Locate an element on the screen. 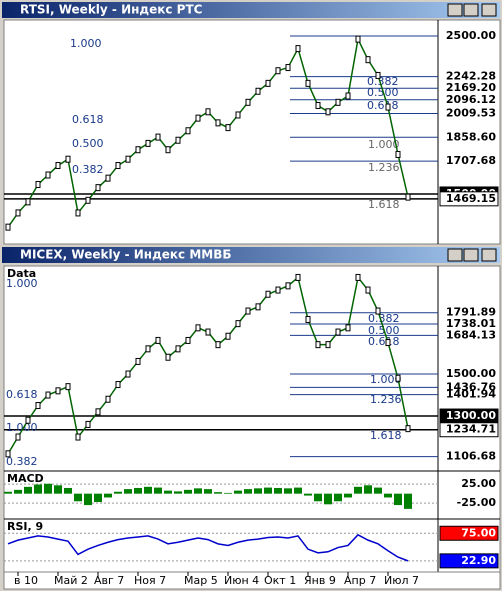 The height and width of the screenshot is (591, 502). fib-label: 1.236 is located at coordinates (386, 399).